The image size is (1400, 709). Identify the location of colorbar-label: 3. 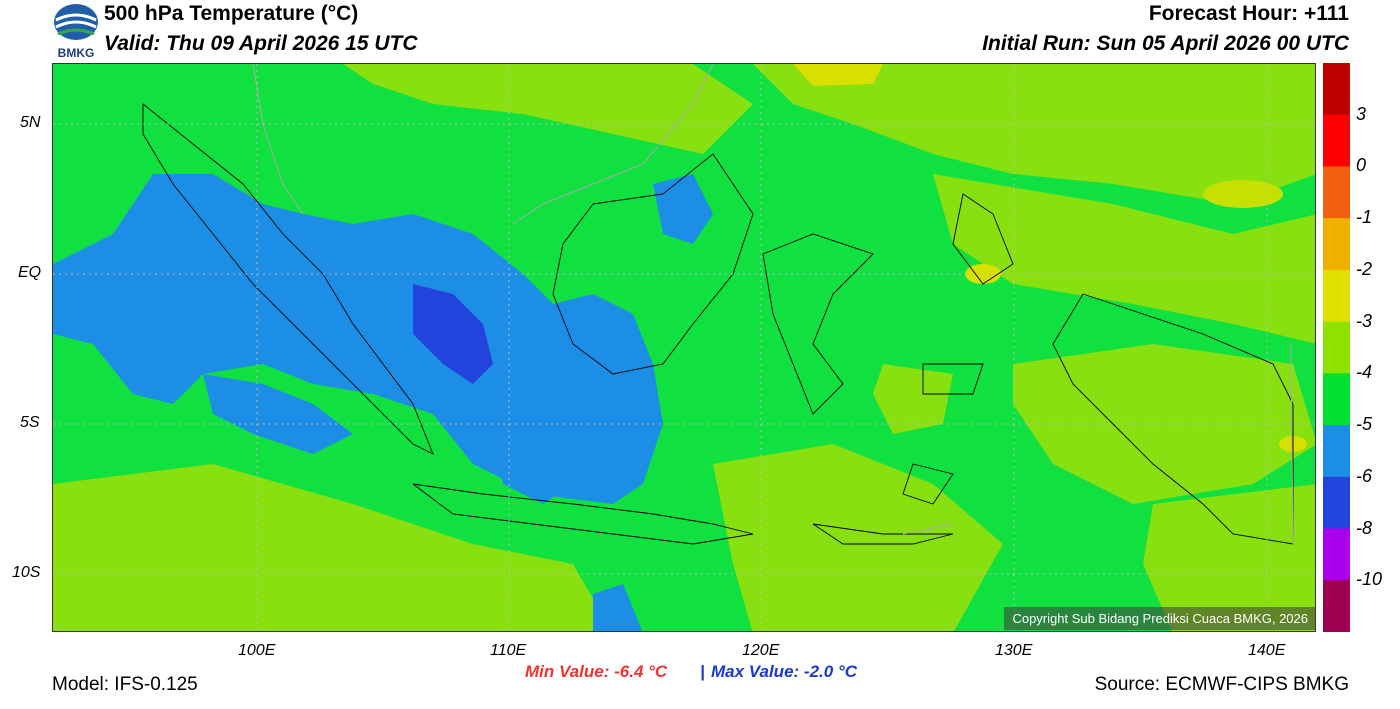
(1361, 113).